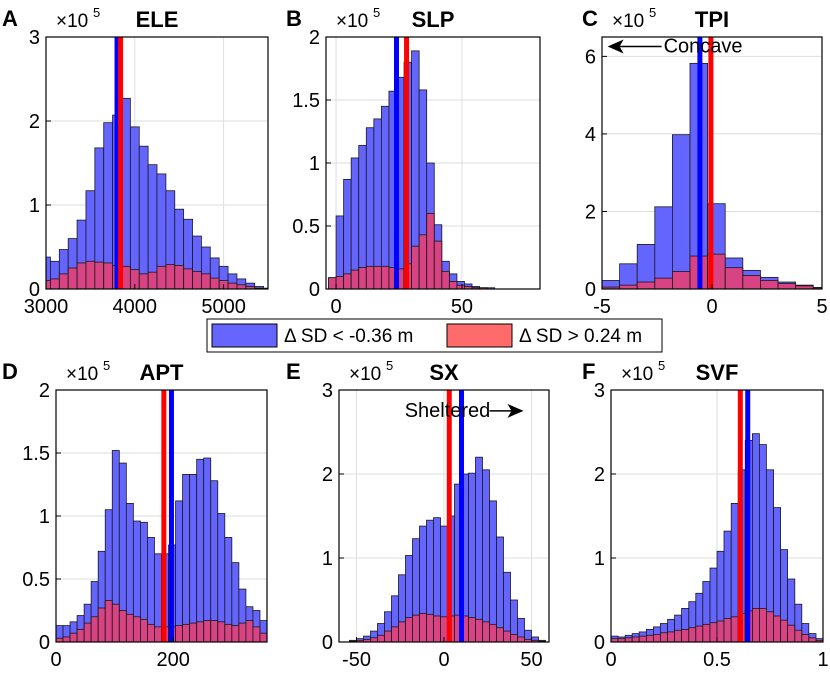 The height and width of the screenshot is (681, 830). Describe the element at coordinates (588, 371) in the screenshot. I see `panel-letter: F` at that location.